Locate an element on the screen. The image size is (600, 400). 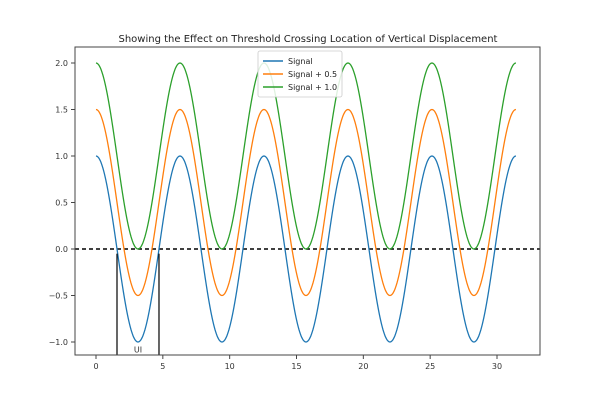
y-tick-label: 1.0 is located at coordinates (61, 156).